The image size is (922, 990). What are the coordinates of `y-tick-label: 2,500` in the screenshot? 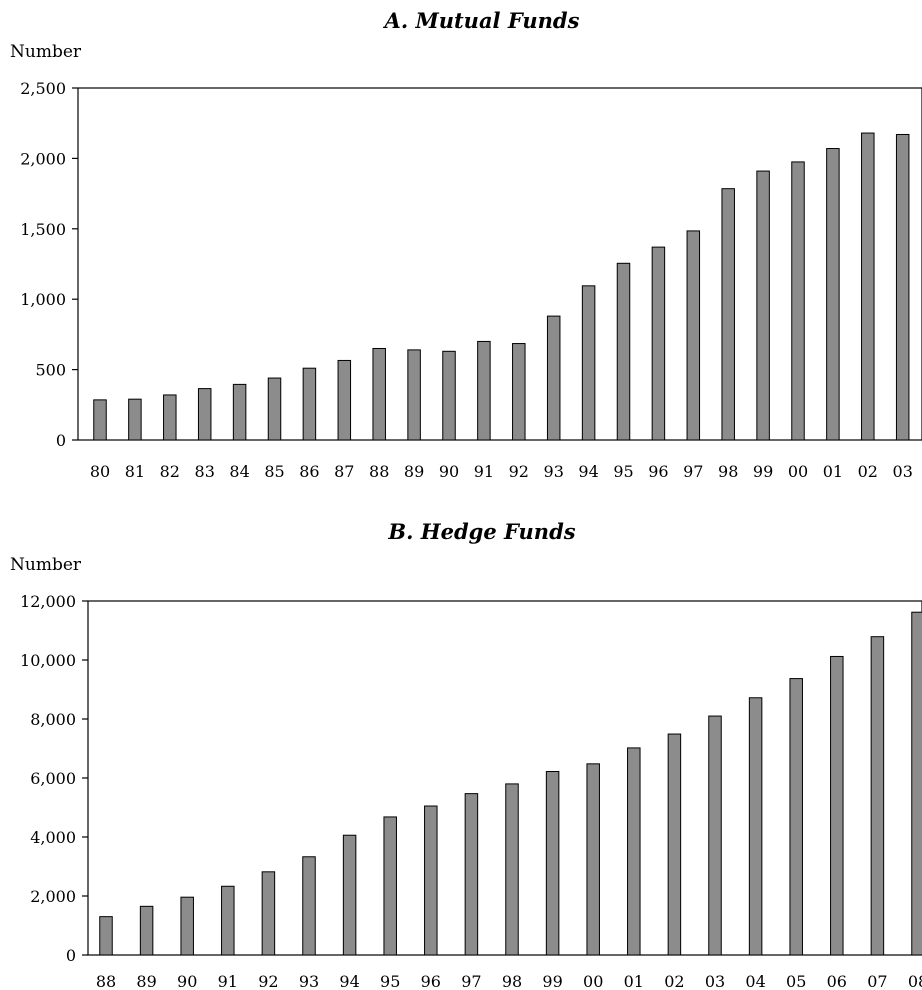 It's located at (43, 88).